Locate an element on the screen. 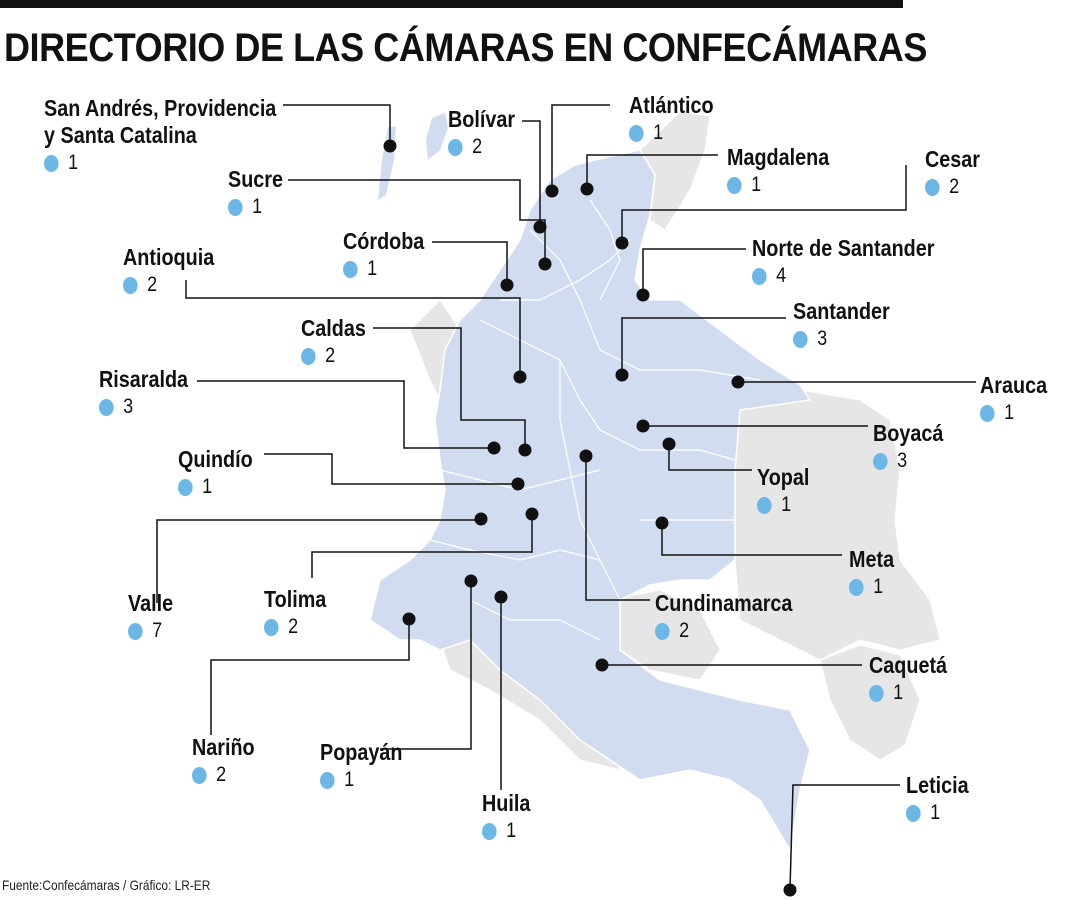 The image size is (1080, 900). brazil-north is located at coordinates (870, 702).